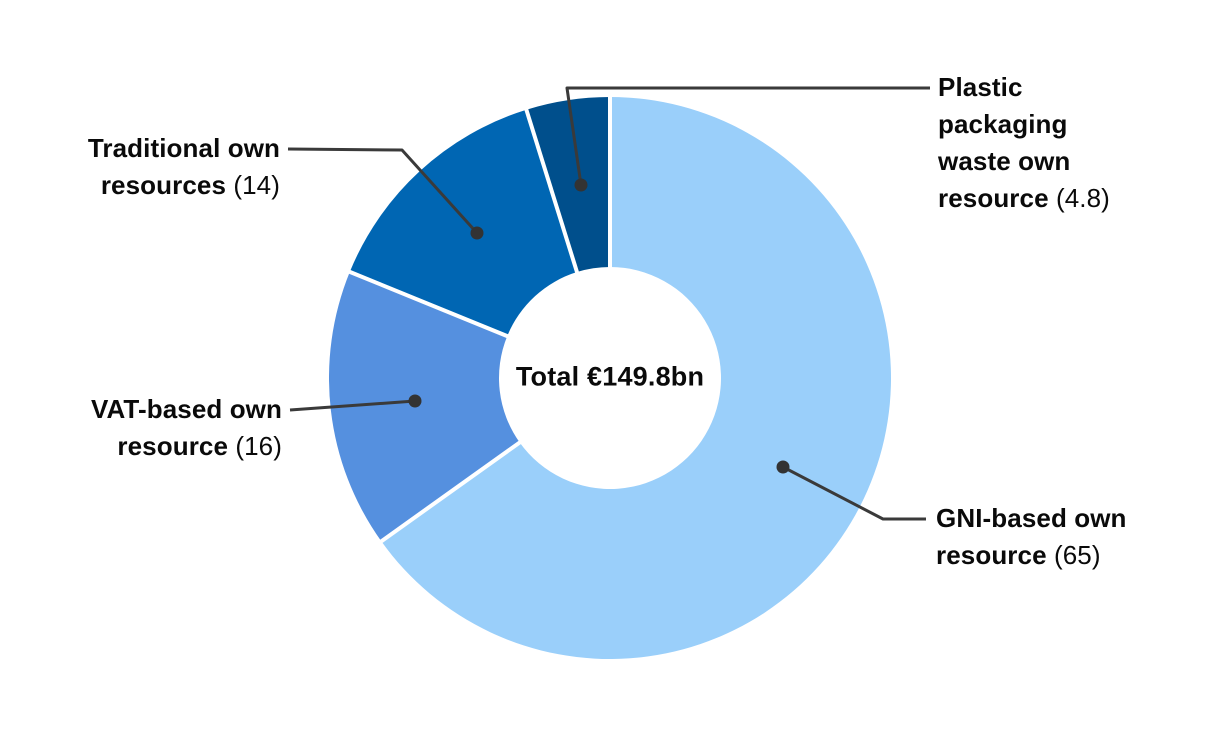  I want to click on slice-vat, so click(424, 406).